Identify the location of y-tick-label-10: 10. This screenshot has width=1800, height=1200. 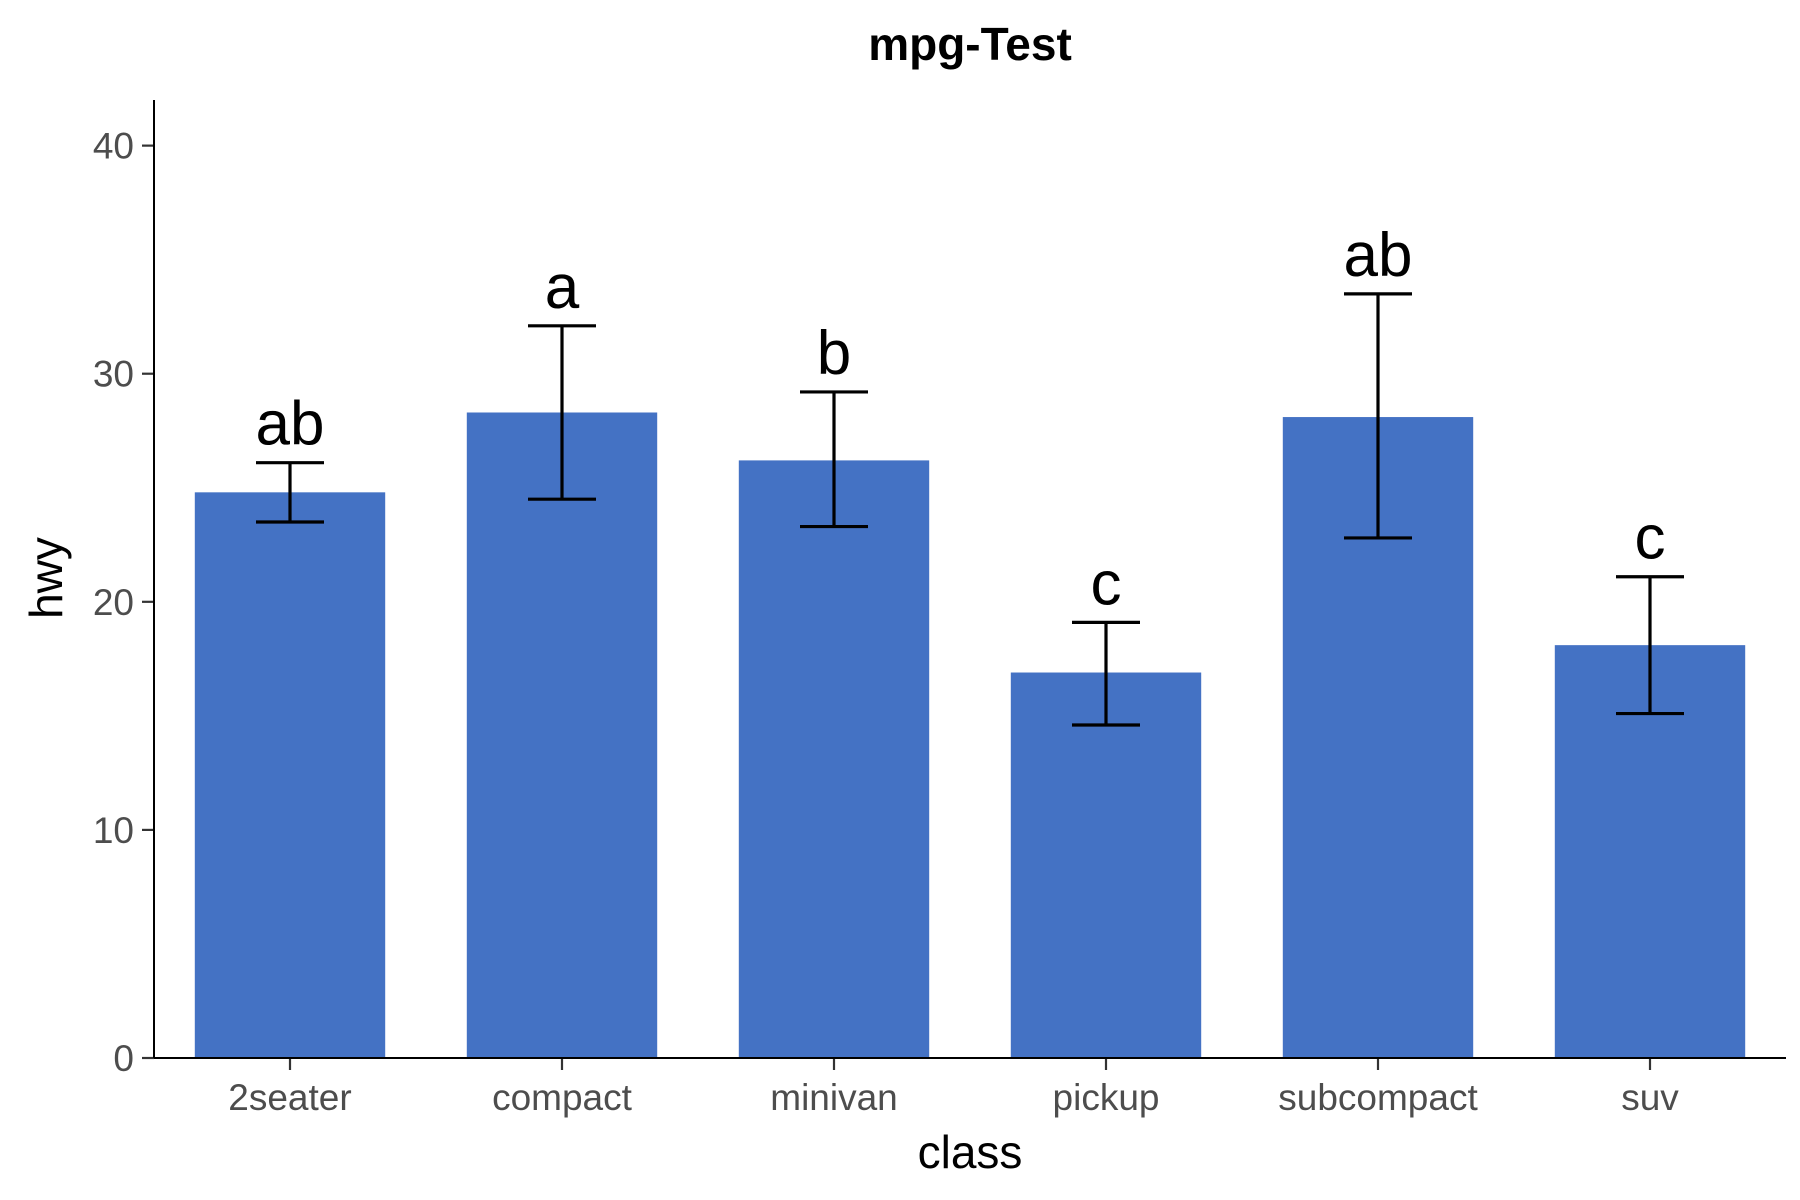
(113, 830).